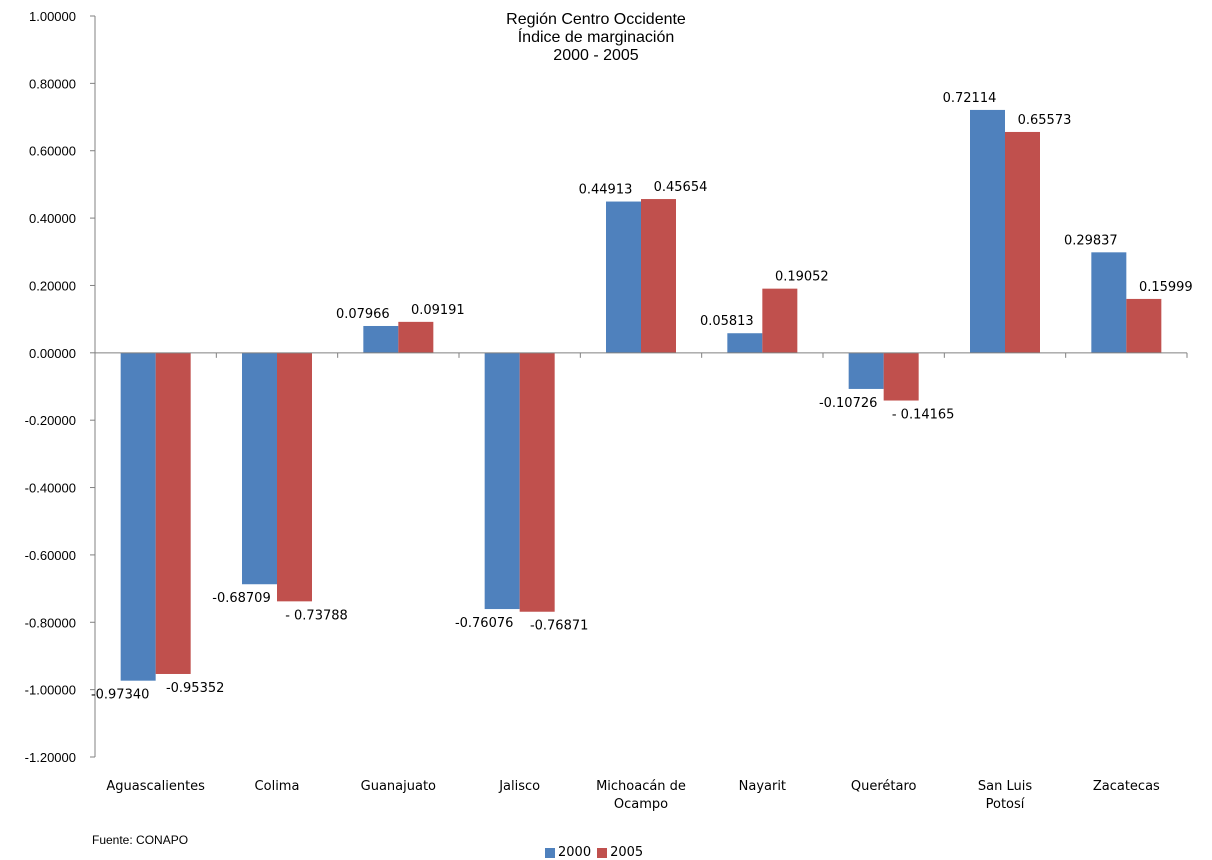 This screenshot has width=1212, height=860. Describe the element at coordinates (641, 795) in the screenshot. I see `x-category-label: Michoacán de Ocampo` at that location.